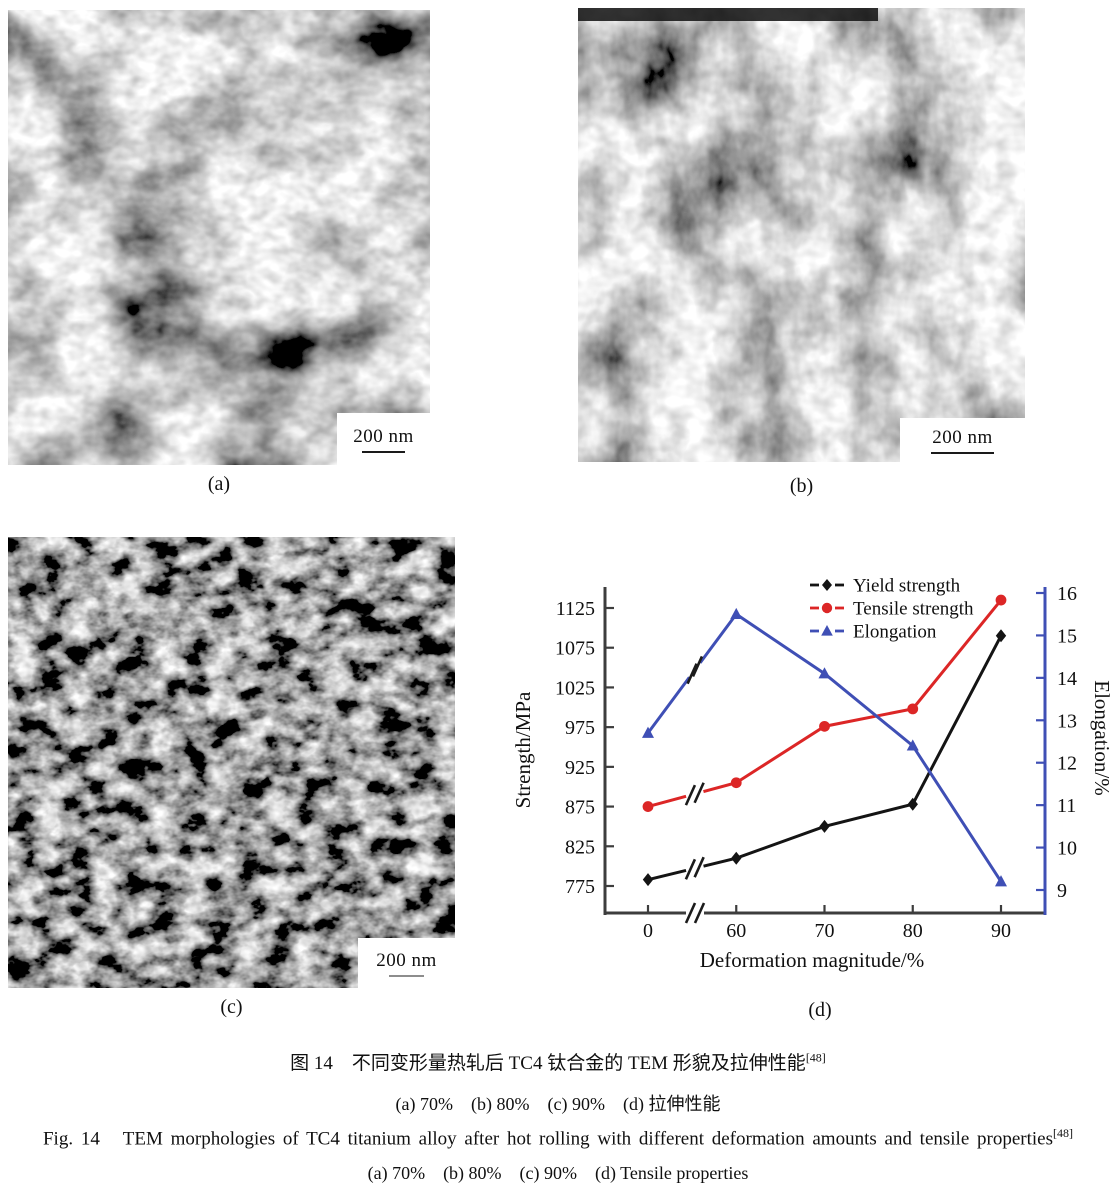 This screenshot has height=1190, width=1116. I want to click on panel-label-b: (b), so click(801, 486).